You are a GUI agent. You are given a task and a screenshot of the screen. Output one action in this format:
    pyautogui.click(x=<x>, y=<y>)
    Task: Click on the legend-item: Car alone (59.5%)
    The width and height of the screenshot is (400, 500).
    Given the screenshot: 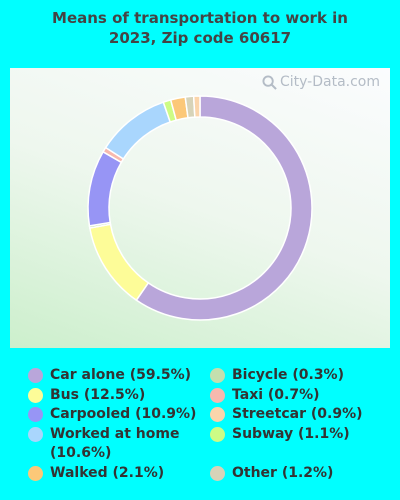 What is the action you would take?
    pyautogui.click(x=124, y=375)
    